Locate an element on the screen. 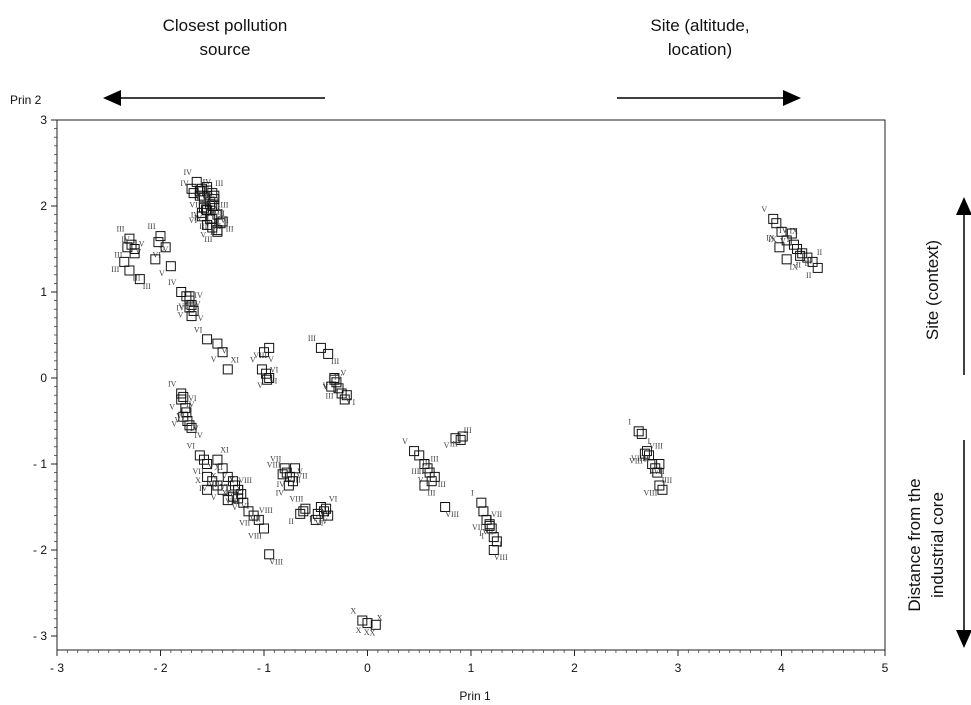 The height and width of the screenshot is (705, 971). x-tick-label: 0 is located at coordinates (367, 668).